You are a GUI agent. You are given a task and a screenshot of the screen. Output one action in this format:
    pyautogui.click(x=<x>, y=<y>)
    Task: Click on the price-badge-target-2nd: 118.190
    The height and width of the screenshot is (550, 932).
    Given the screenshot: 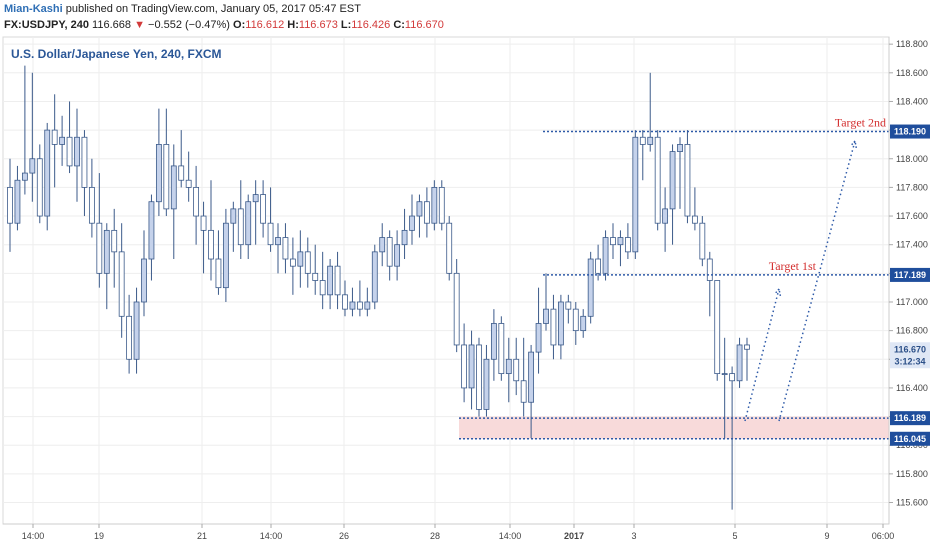 What is the action you would take?
    pyautogui.click(x=910, y=132)
    